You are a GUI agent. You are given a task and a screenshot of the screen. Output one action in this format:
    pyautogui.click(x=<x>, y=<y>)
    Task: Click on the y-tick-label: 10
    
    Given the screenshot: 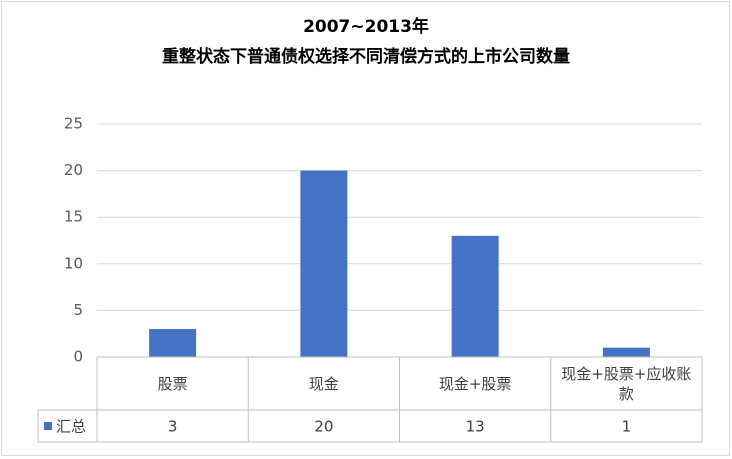 What is the action you would take?
    pyautogui.click(x=73, y=263)
    